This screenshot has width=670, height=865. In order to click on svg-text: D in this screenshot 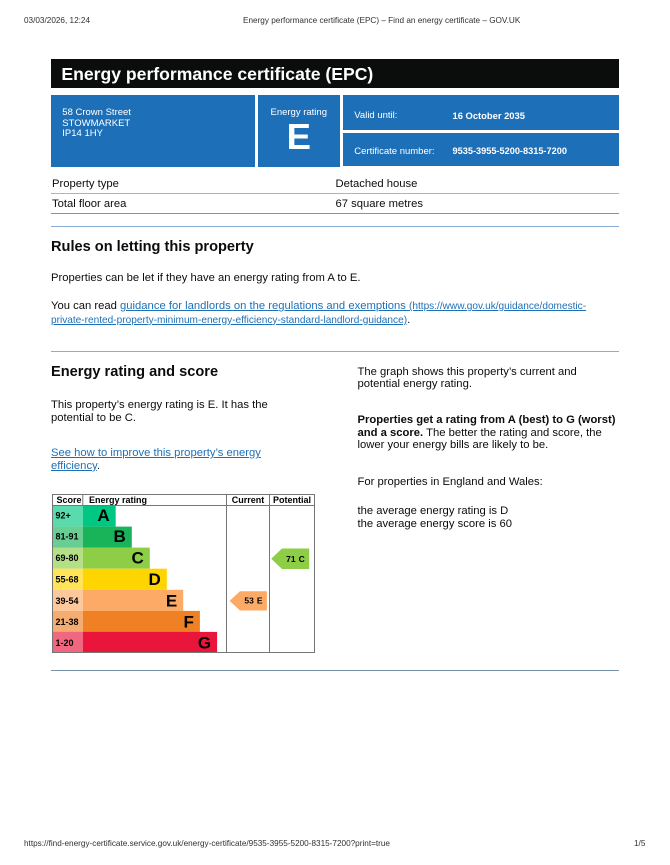, I will do `click(154, 579)`.